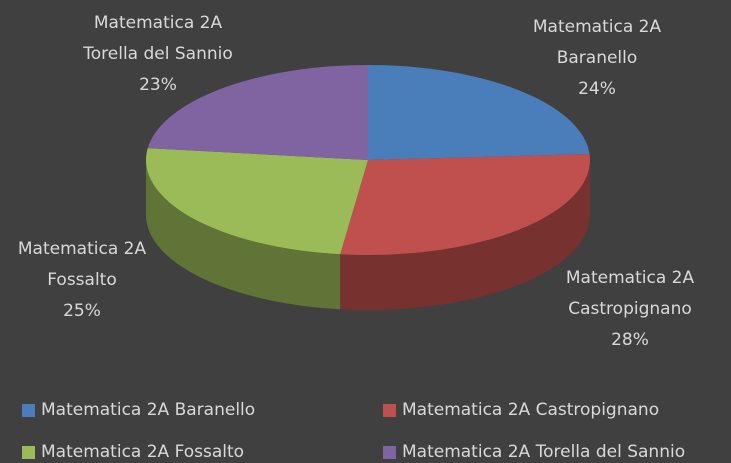  I want to click on data-label: Matematica 2A Castropignano 28%, so click(630, 309).